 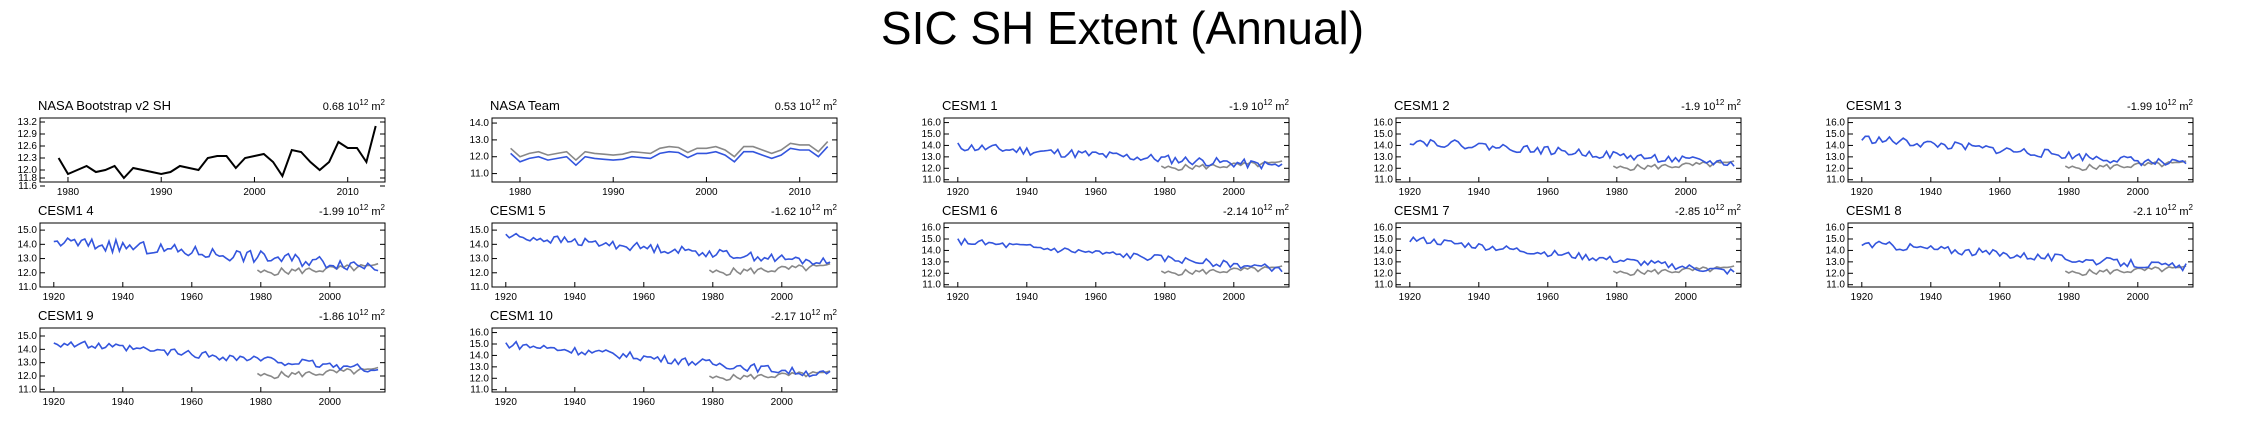 I want to click on panel-trend: -1.86 1012 m2, so click(x=352, y=315).